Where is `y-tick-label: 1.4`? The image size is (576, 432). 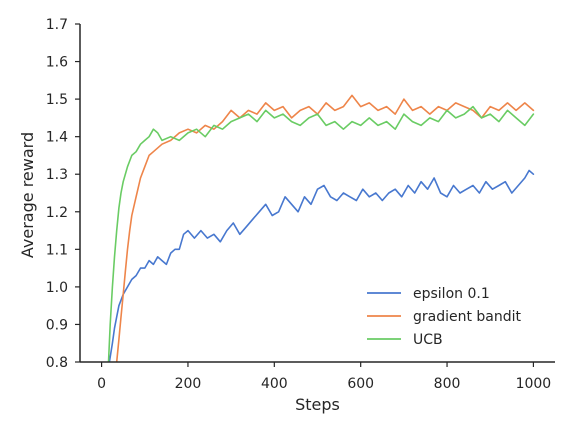 y-tick-label: 1.4 is located at coordinates (57, 138).